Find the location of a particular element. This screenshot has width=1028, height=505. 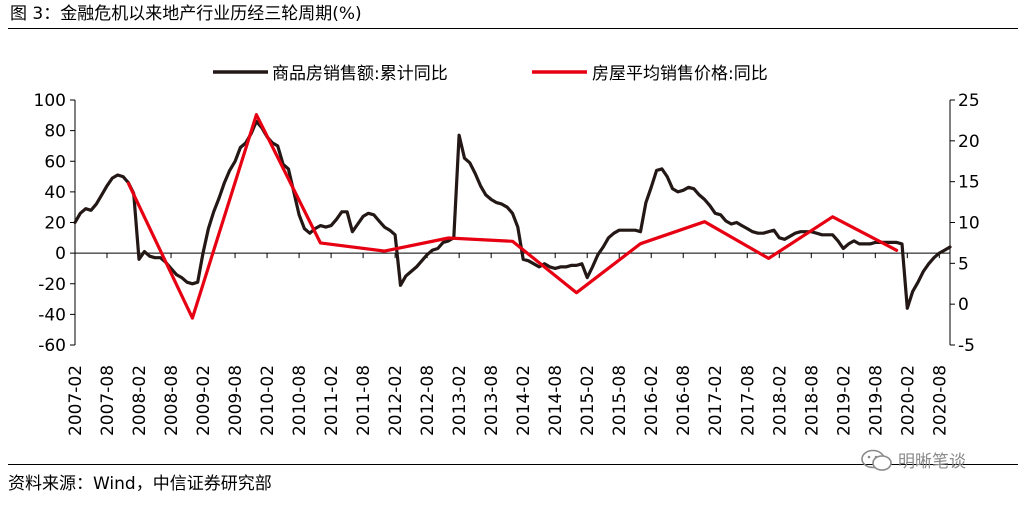

x-tick-label: 2013-08 is located at coordinates (492, 400).